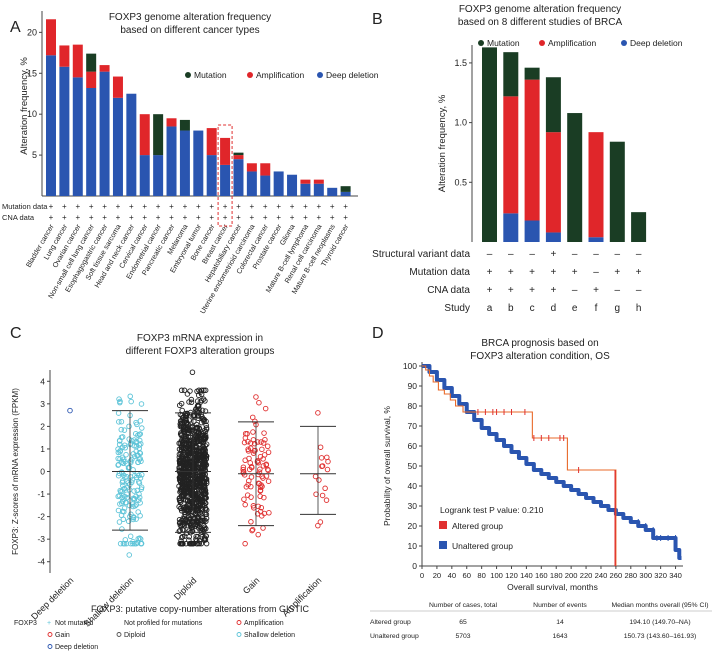  Describe the element at coordinates (135, 635) in the screenshot. I see `panel-c-legend-label: Diploid` at that location.